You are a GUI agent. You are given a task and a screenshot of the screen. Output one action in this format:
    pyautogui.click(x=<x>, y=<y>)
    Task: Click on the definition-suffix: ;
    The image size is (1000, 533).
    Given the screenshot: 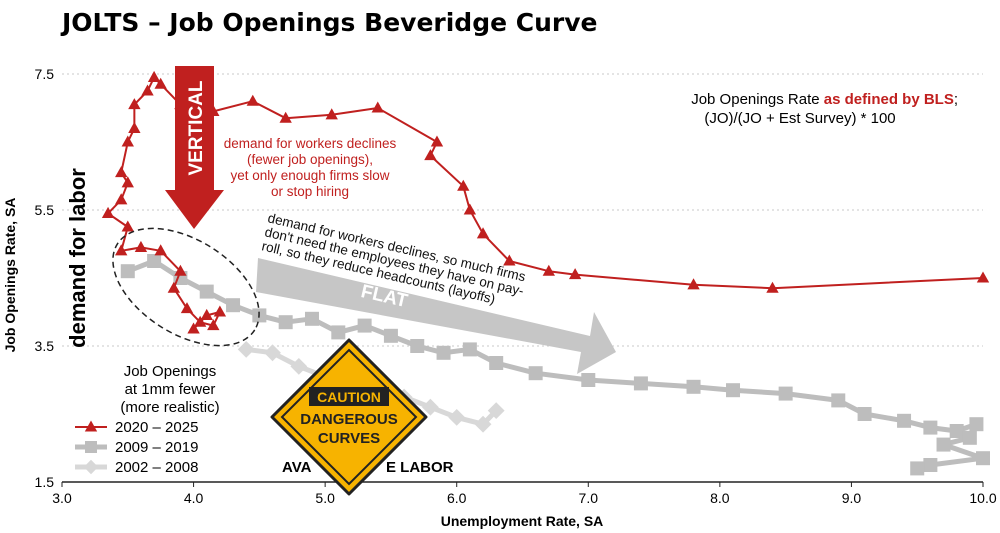 What is the action you would take?
    pyautogui.click(x=956, y=99)
    